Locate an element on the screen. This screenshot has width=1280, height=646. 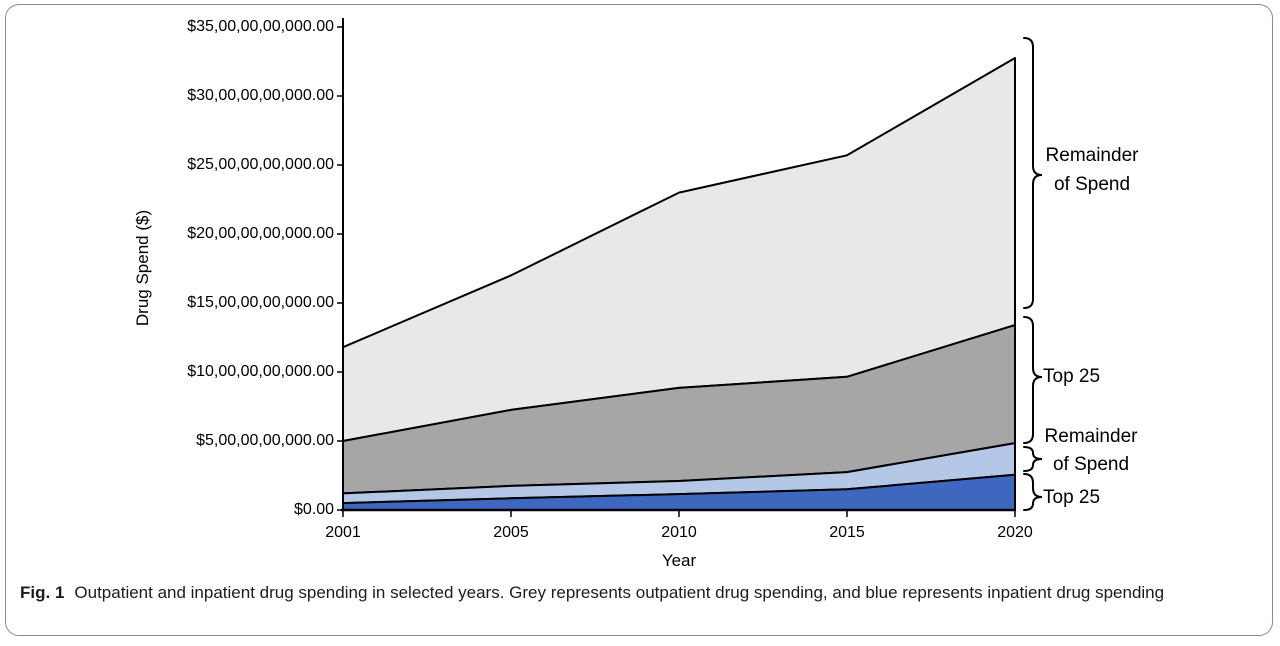
caption-prefix: Fig. 1 is located at coordinates (42, 592).